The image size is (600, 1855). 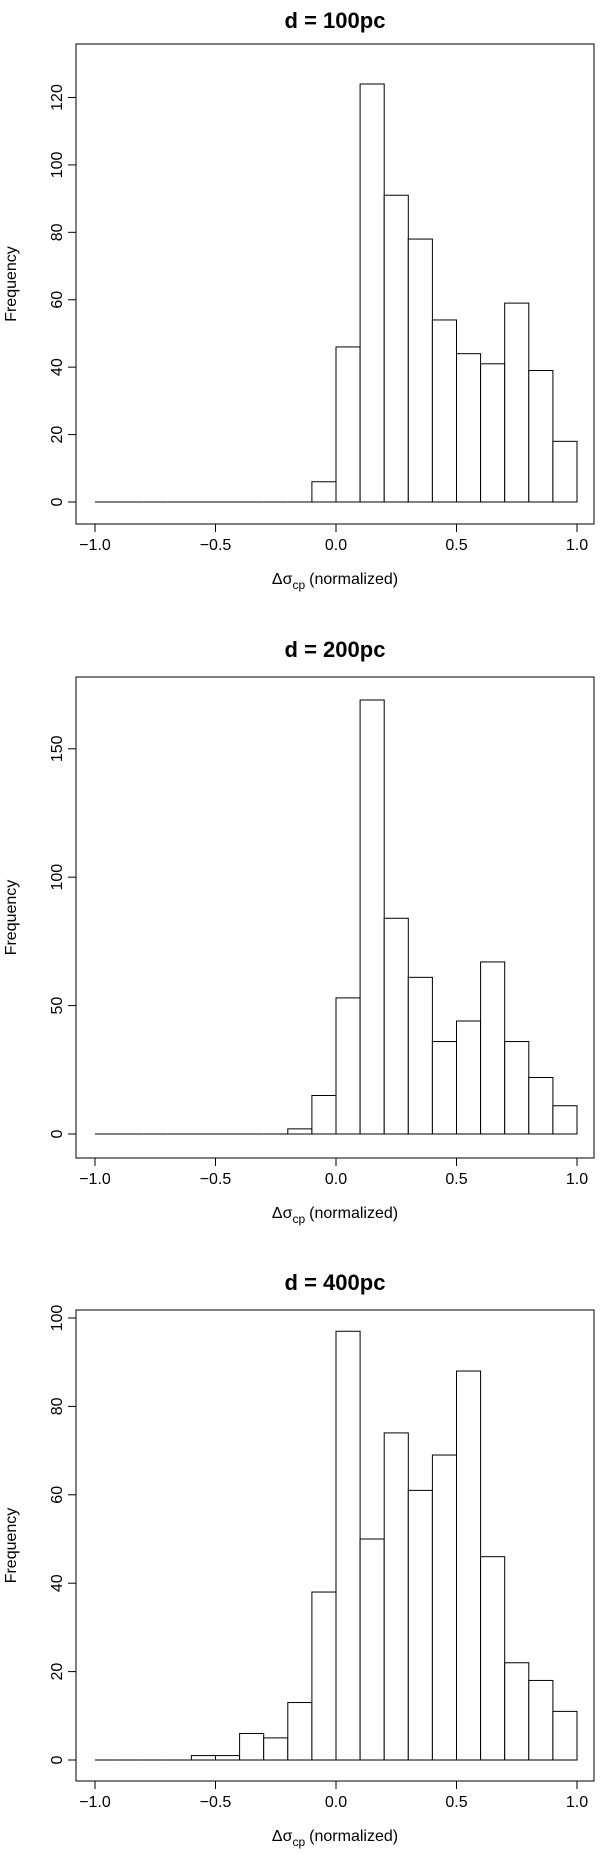 What do you see at coordinates (57, 97) in the screenshot?
I see `y-tick-label: 120` at bounding box center [57, 97].